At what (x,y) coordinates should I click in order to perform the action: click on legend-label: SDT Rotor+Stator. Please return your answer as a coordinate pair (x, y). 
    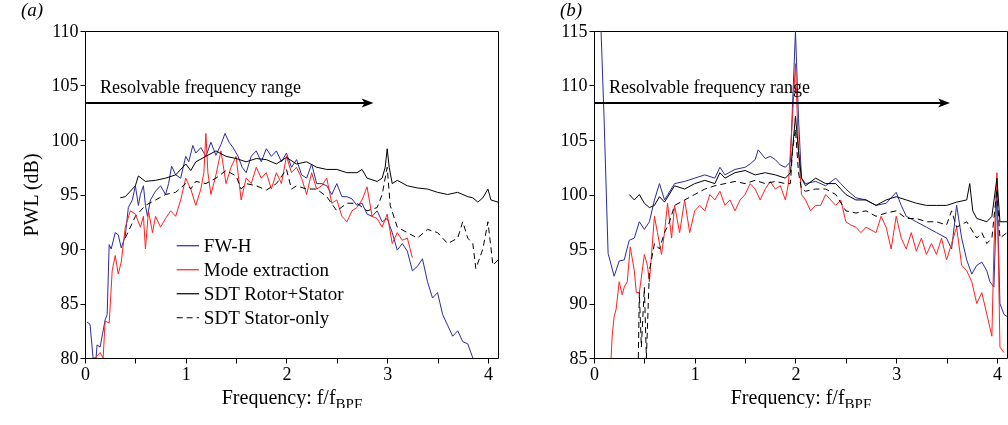
    Looking at the image, I should click on (274, 293).